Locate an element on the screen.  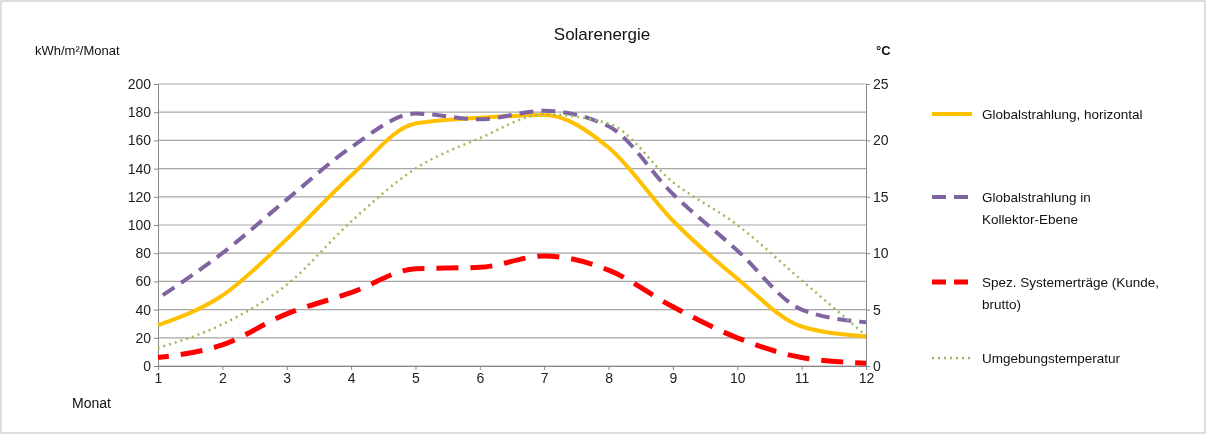
y2-tick-label: 0 is located at coordinates (877, 365).